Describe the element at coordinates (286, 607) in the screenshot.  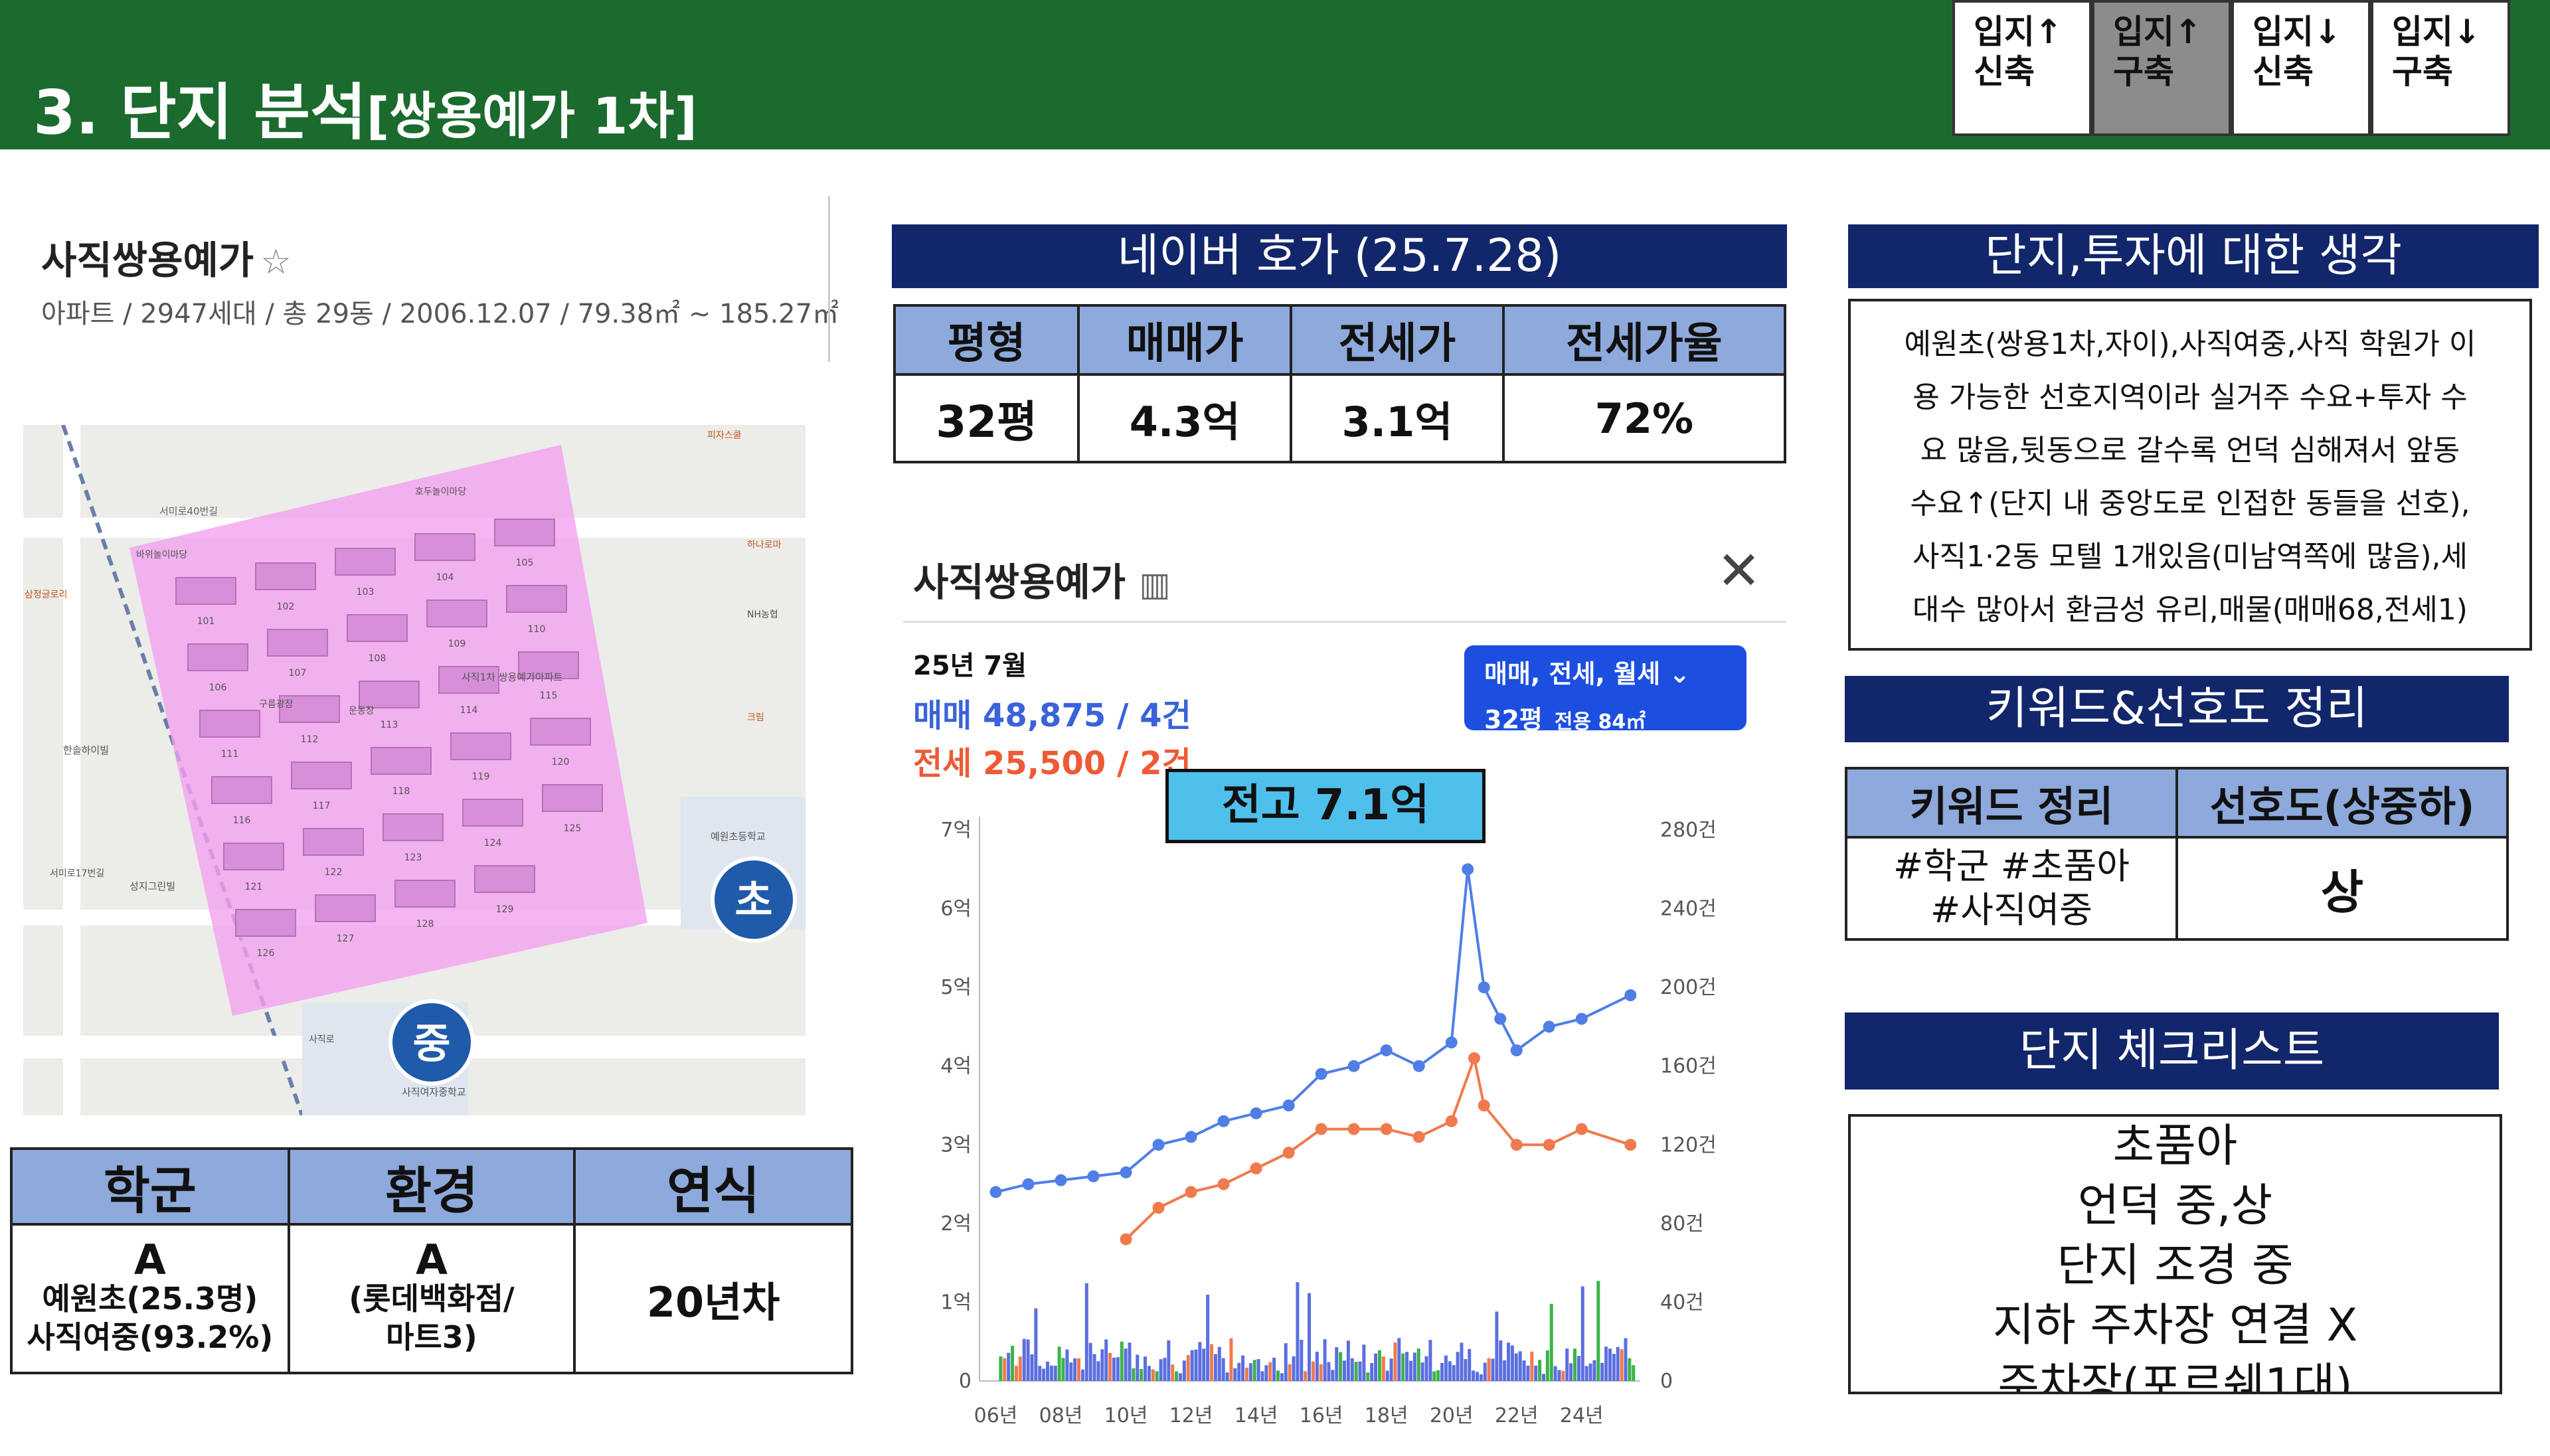
I see `building-number: 102` at that location.